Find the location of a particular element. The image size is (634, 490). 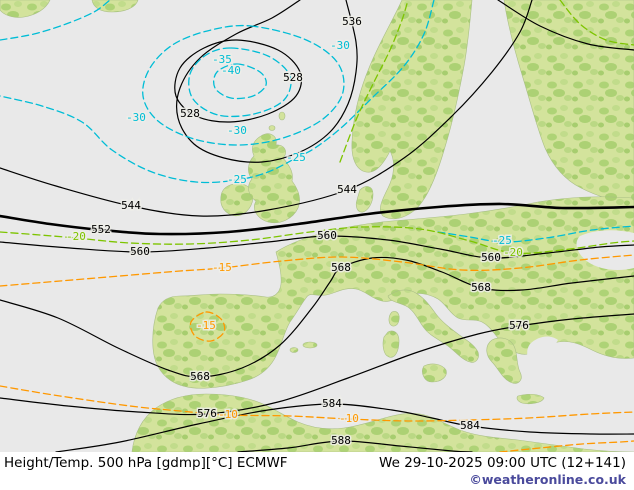

land-italy is located at coordinates (433, 326).